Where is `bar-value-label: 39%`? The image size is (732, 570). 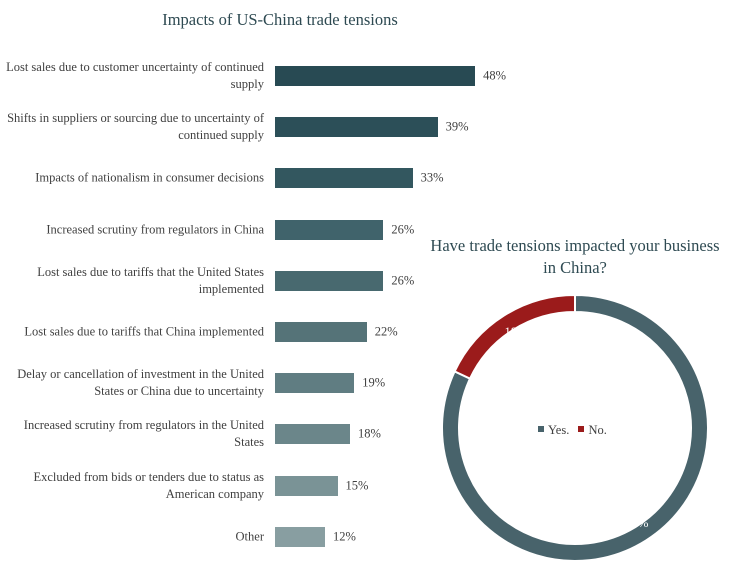 bar-value-label: 39% is located at coordinates (457, 126).